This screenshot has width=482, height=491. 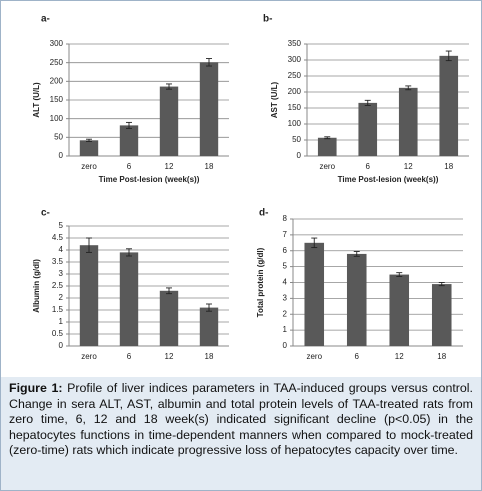 I want to click on y-tick-label: 2.5, so click(x=58, y=285).